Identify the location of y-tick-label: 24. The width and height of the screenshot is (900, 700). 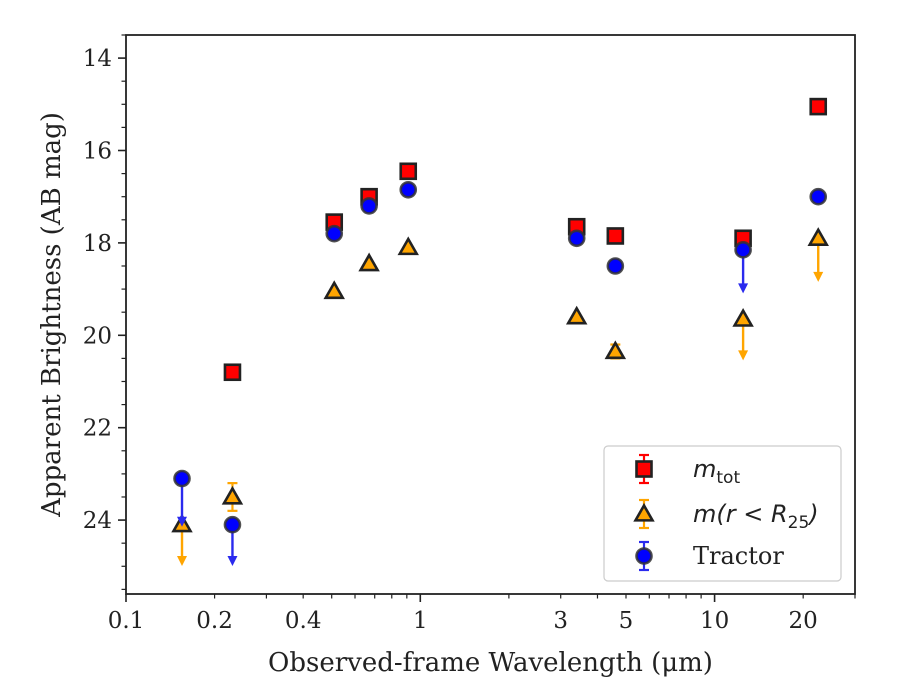
(97, 521).